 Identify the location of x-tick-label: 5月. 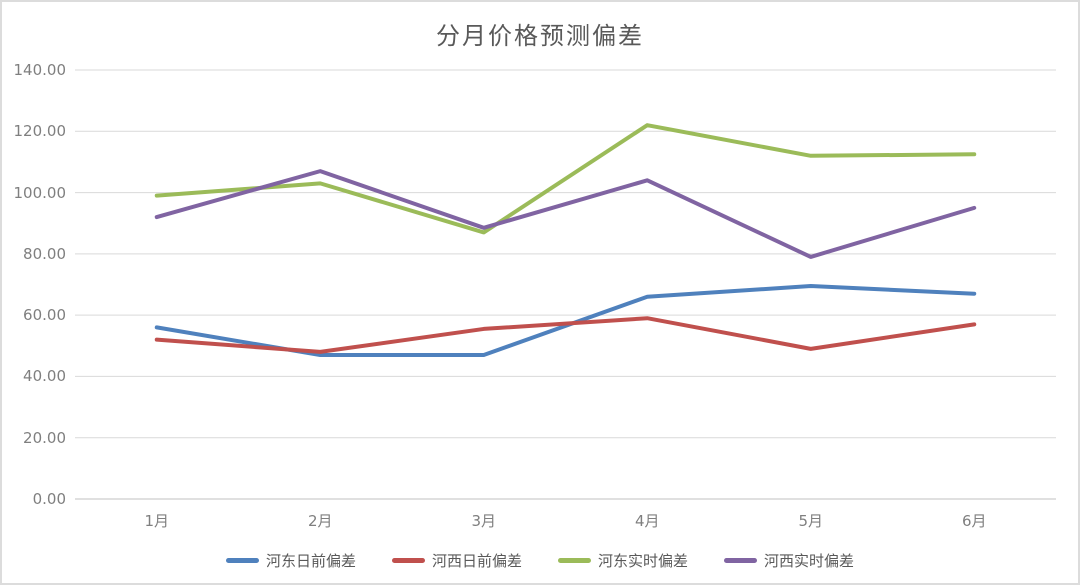
(811, 521).